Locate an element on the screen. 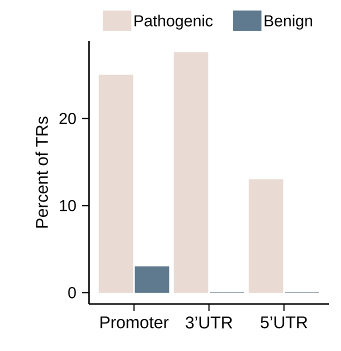  y-tick-label: 20 is located at coordinates (68, 118).